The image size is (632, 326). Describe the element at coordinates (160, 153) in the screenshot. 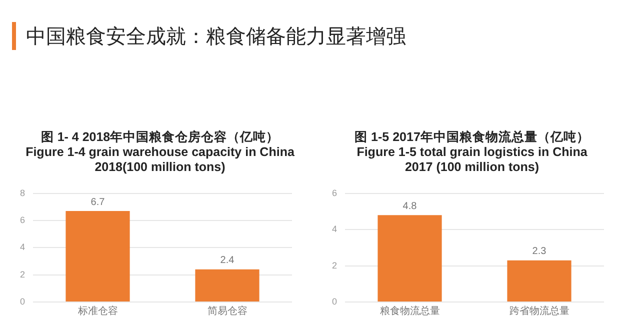

I see `chart-title: 图 1- 4 2018年中国粮食仓房仓容（亿吨） Figure 1-4 grain warehouse capacity in China 2018(100 million tons)` at that location.